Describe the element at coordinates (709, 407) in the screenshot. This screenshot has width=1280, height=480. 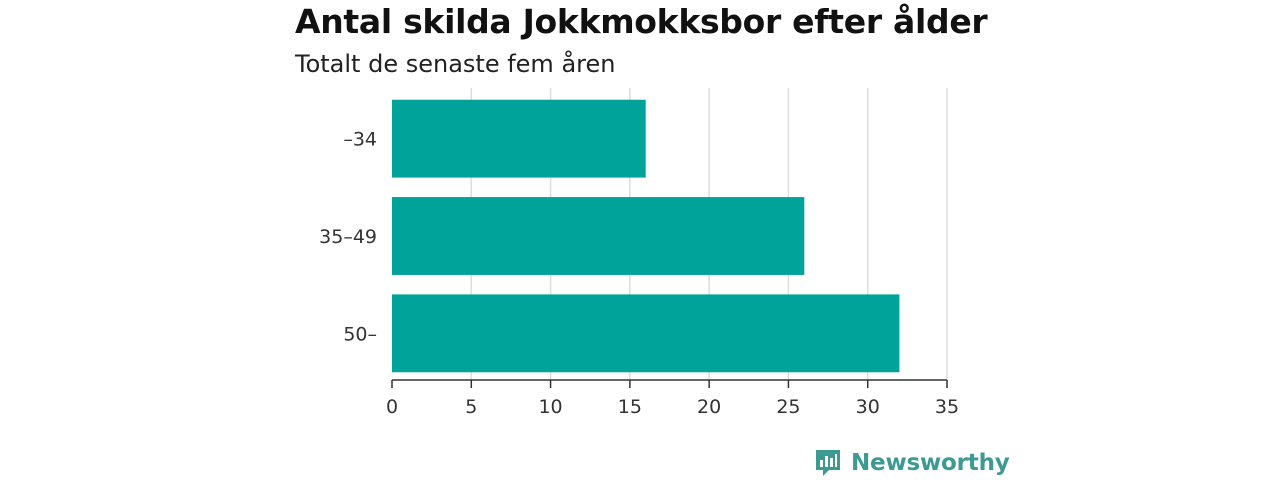
I see `x-tick-label: 20` at that location.